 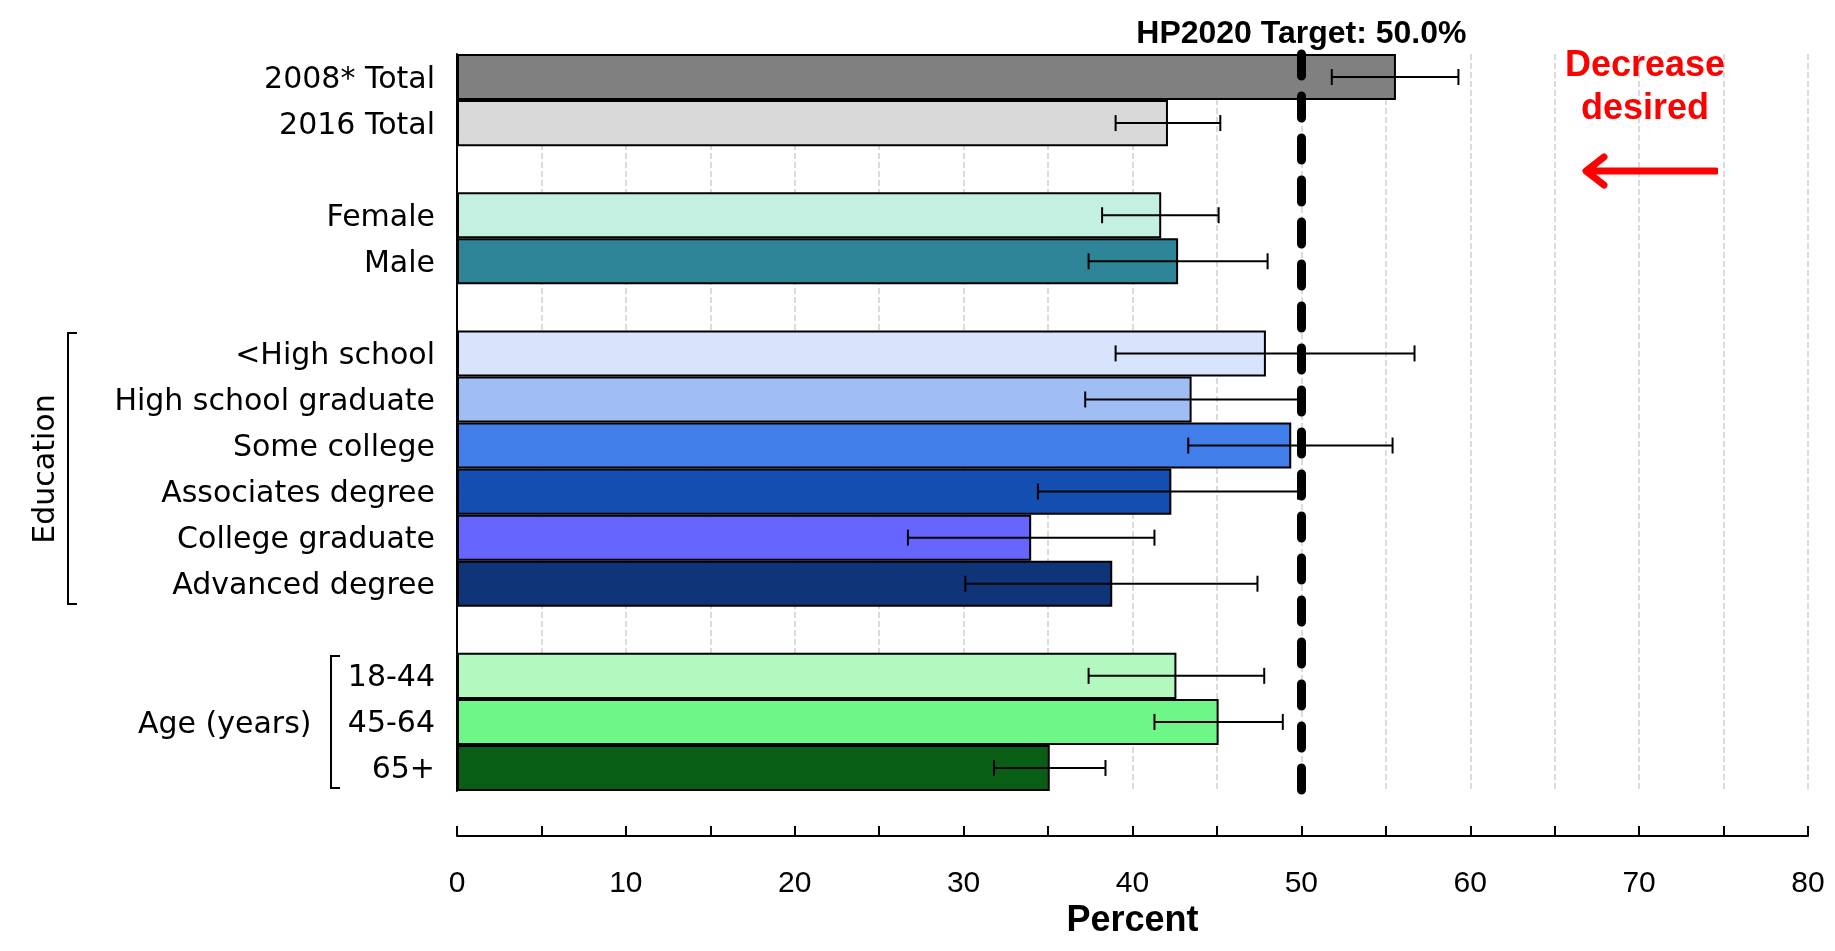 What do you see at coordinates (274, 399) in the screenshot?
I see `y-tick-label: High school graduate` at bounding box center [274, 399].